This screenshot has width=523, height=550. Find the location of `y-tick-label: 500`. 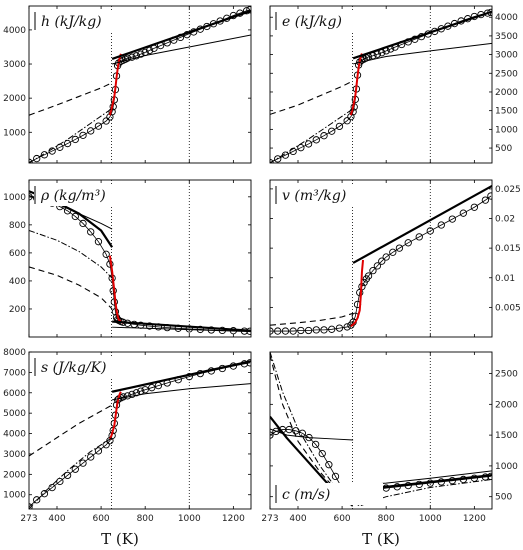

y-tick-label: 500 is located at coordinates (503, 498).